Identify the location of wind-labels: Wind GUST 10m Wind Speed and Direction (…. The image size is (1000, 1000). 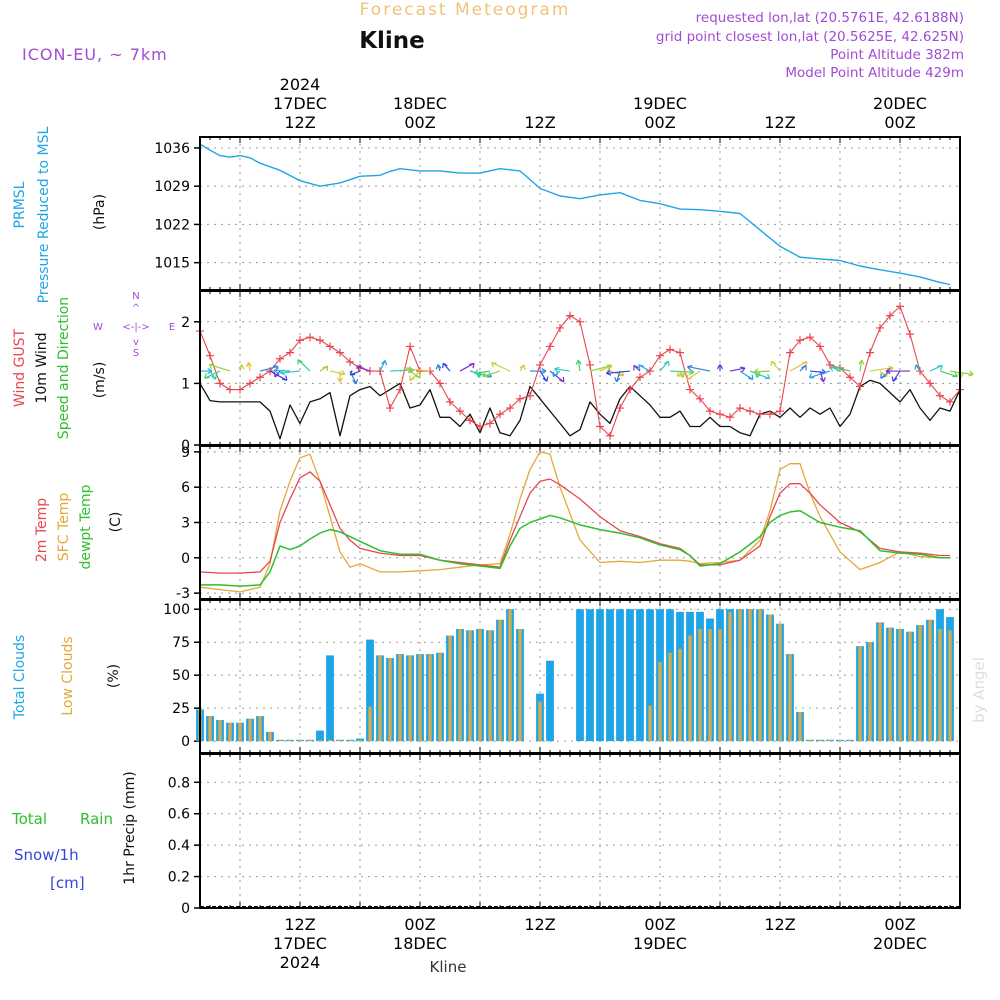
(93, 365).